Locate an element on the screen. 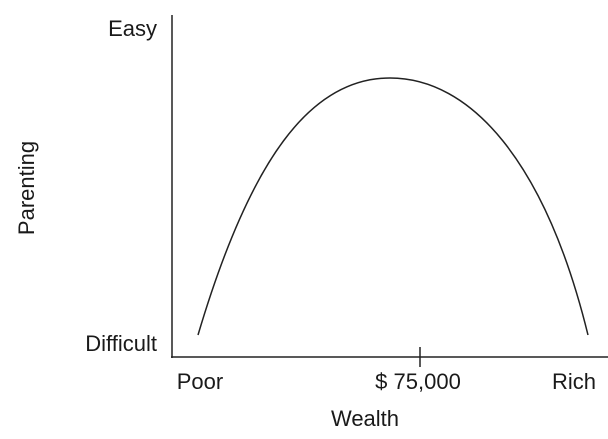  x-left-label: Poor is located at coordinates (200, 381).